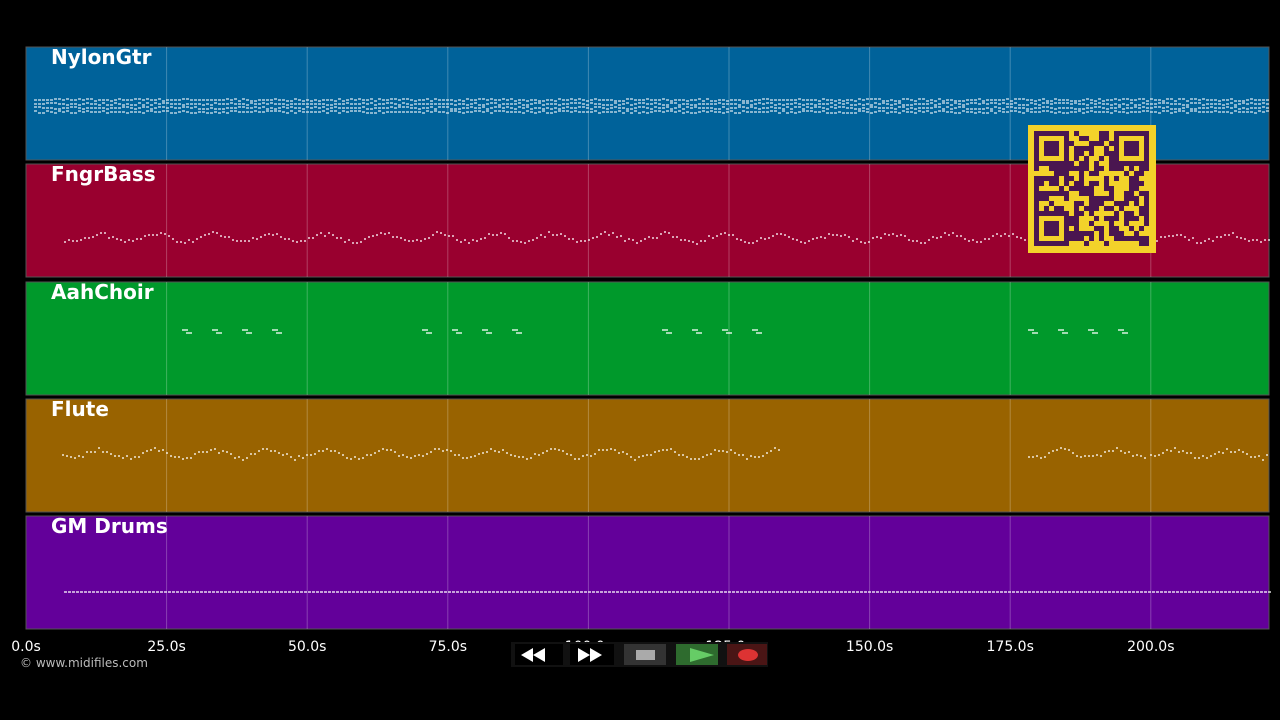  Describe the element at coordinates (869, 647) in the screenshot. I see `time-tick-label: 150.0s` at that location.